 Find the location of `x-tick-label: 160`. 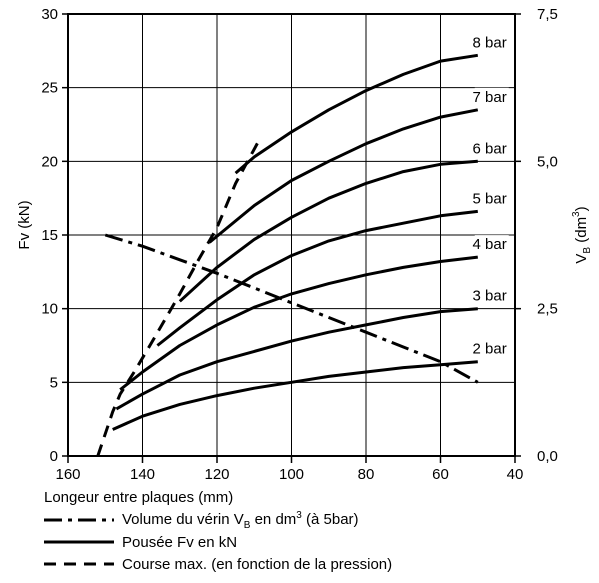

x-tick-label: 160 is located at coordinates (67, 474).